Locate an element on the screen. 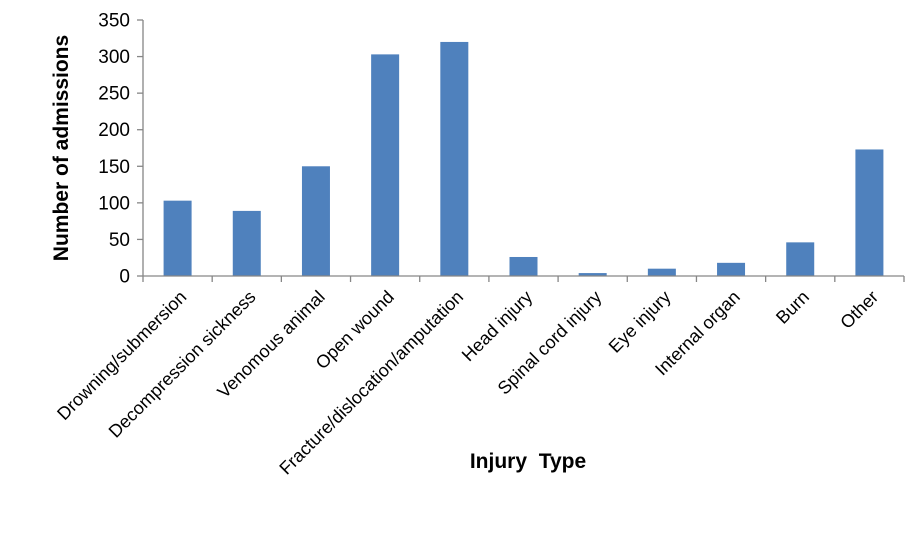 This screenshot has height=533, width=912. x-tick-label: Burn is located at coordinates (792, 307).